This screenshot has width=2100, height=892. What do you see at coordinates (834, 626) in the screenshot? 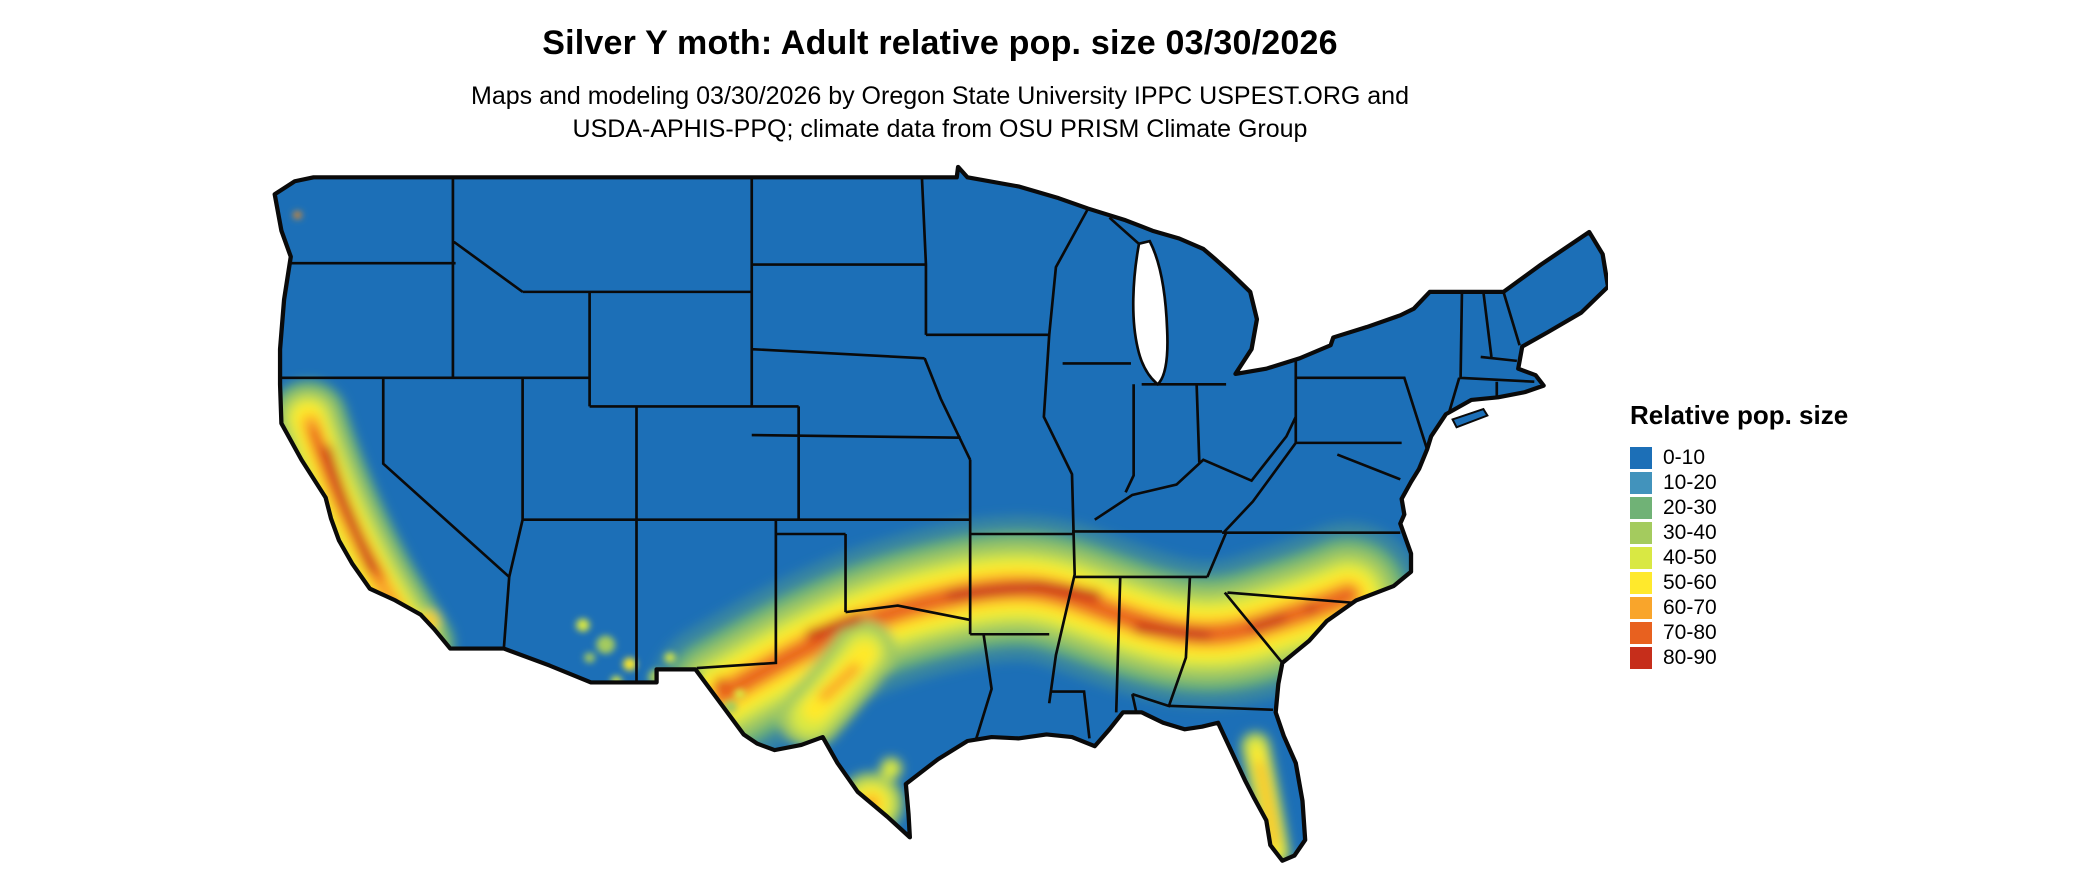
I see `red-core-texas` at bounding box center [834, 626].